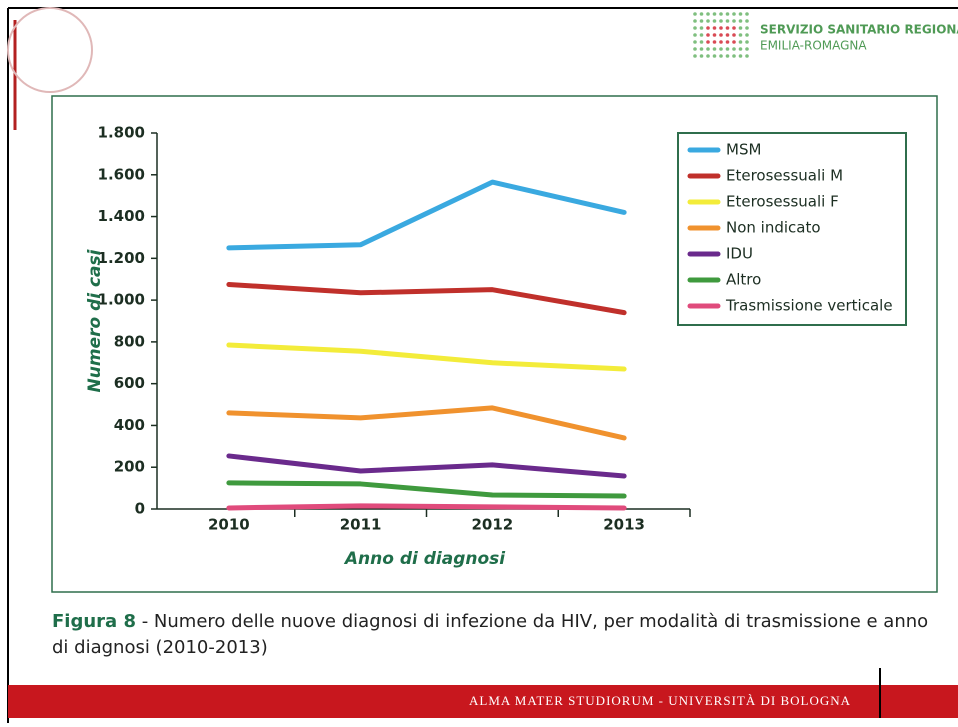  What do you see at coordinates (424, 559) in the screenshot?
I see `x-axis-label: Anno di diagnosi` at bounding box center [424, 559].